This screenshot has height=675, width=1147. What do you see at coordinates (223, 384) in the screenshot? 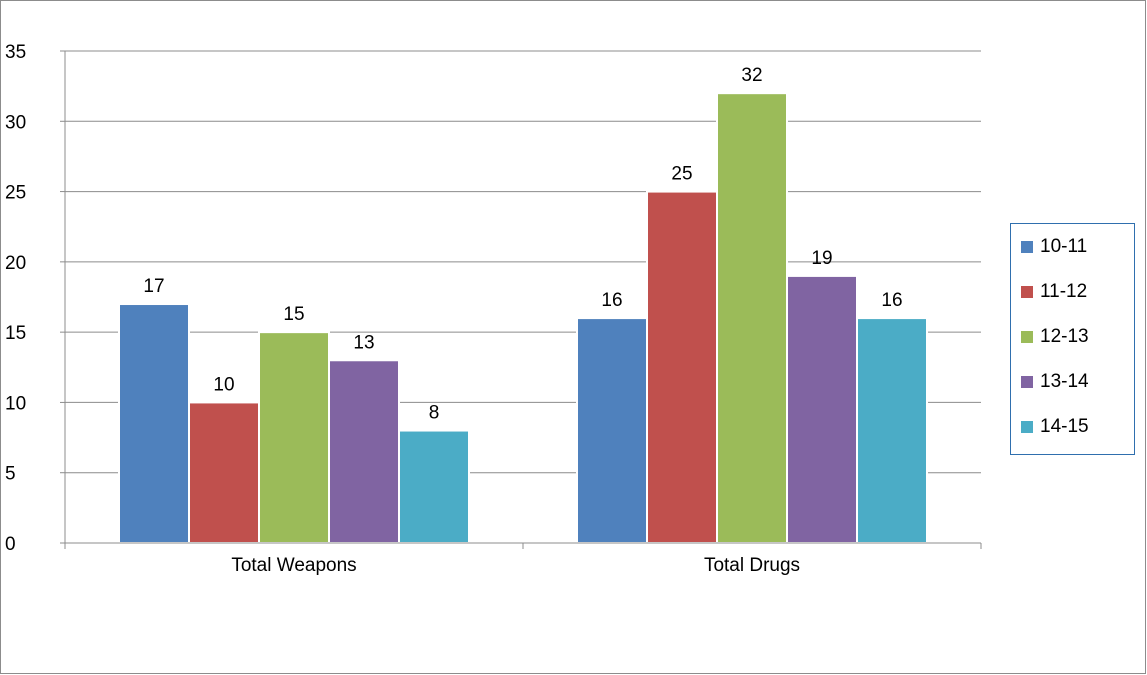
I see `data-label: 10` at bounding box center [223, 384].